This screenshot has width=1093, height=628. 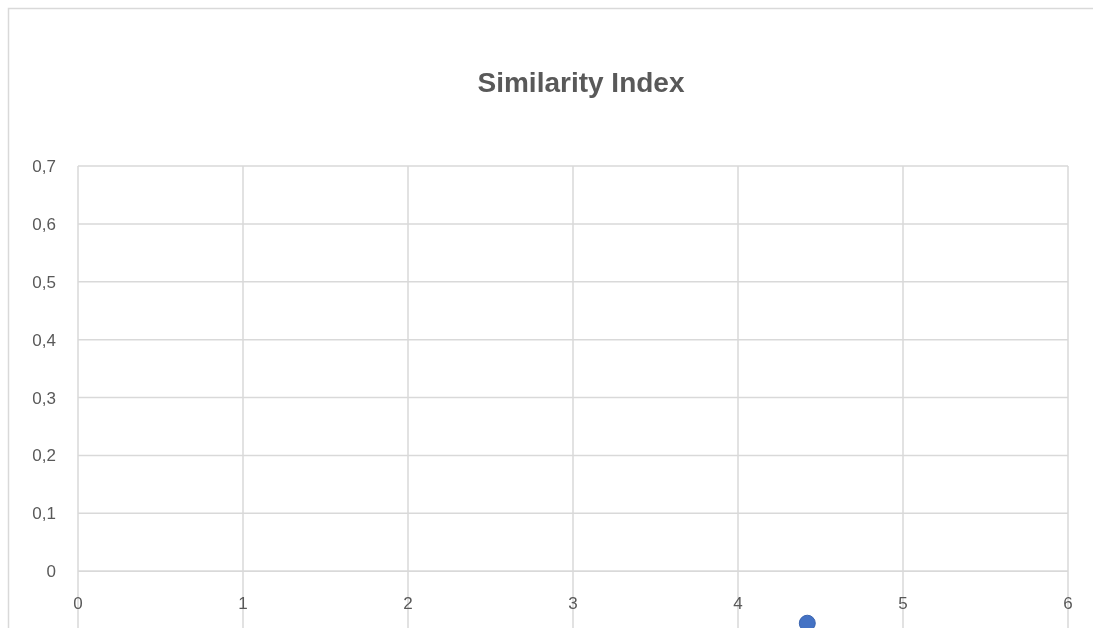 I want to click on y-tick-label: 0,1, so click(x=44, y=514).